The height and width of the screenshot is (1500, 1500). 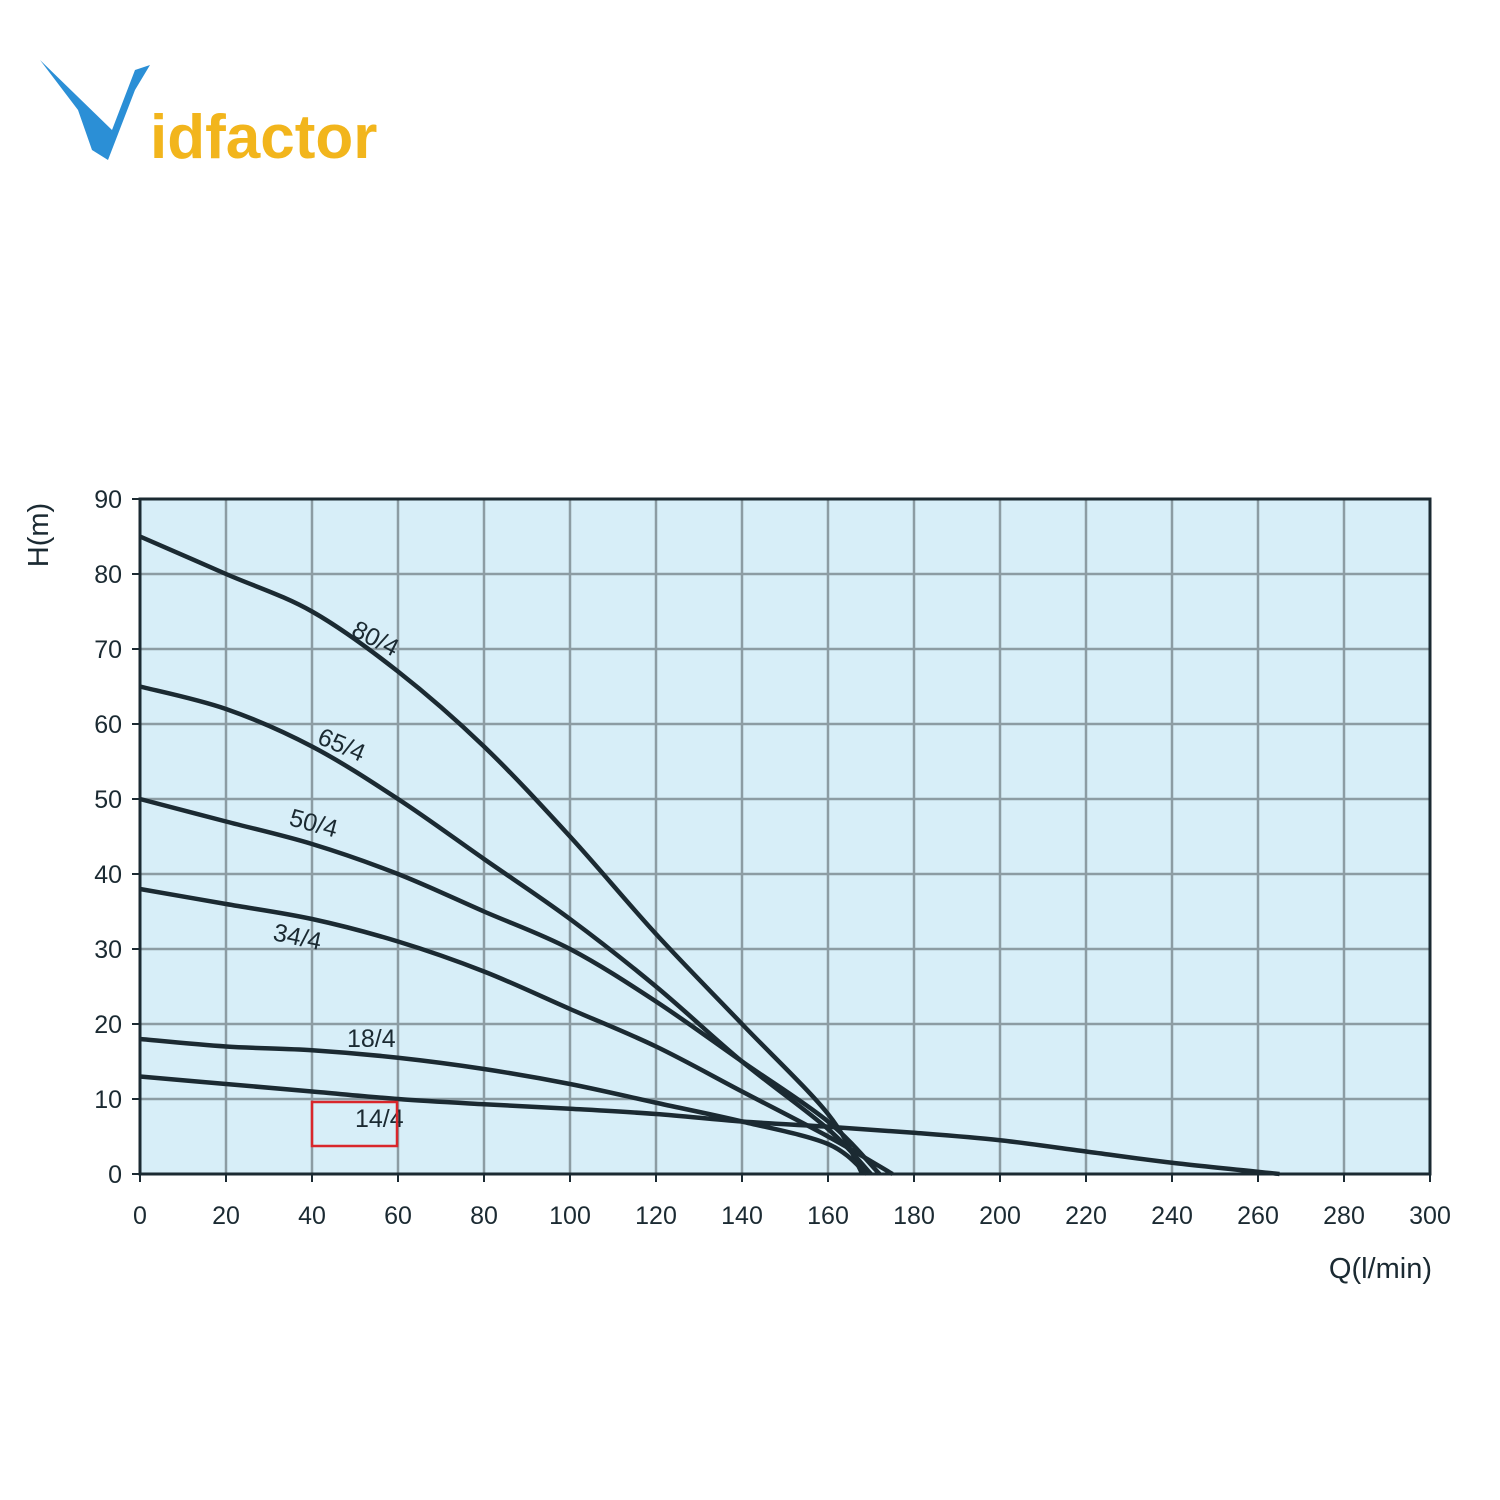 What do you see at coordinates (108, 725) in the screenshot?
I see `y-tick-label: 60` at bounding box center [108, 725].